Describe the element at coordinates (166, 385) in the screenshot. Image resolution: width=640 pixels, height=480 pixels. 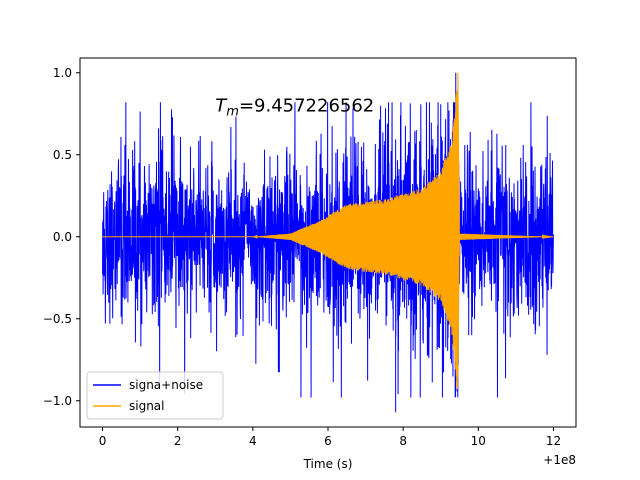
I see `legend-label-signal-noise: signa+noise` at that location.